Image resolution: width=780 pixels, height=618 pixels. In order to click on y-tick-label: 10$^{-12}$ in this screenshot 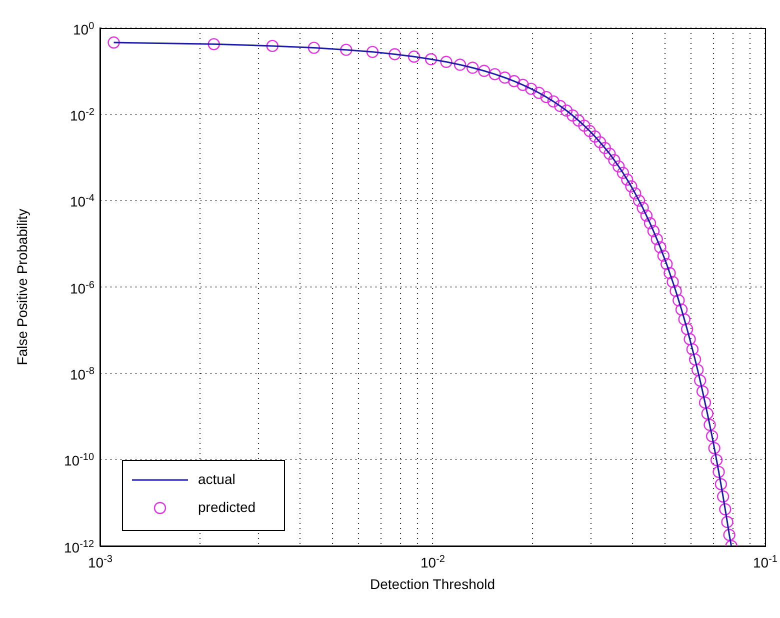, I will do `click(79, 547)`.